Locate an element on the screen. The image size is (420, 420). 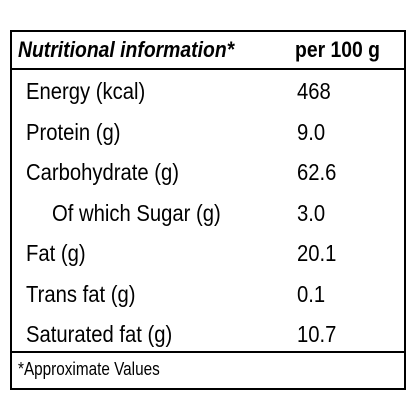
table-header: Nutritional information* per 100 g is located at coordinates (208, 51).